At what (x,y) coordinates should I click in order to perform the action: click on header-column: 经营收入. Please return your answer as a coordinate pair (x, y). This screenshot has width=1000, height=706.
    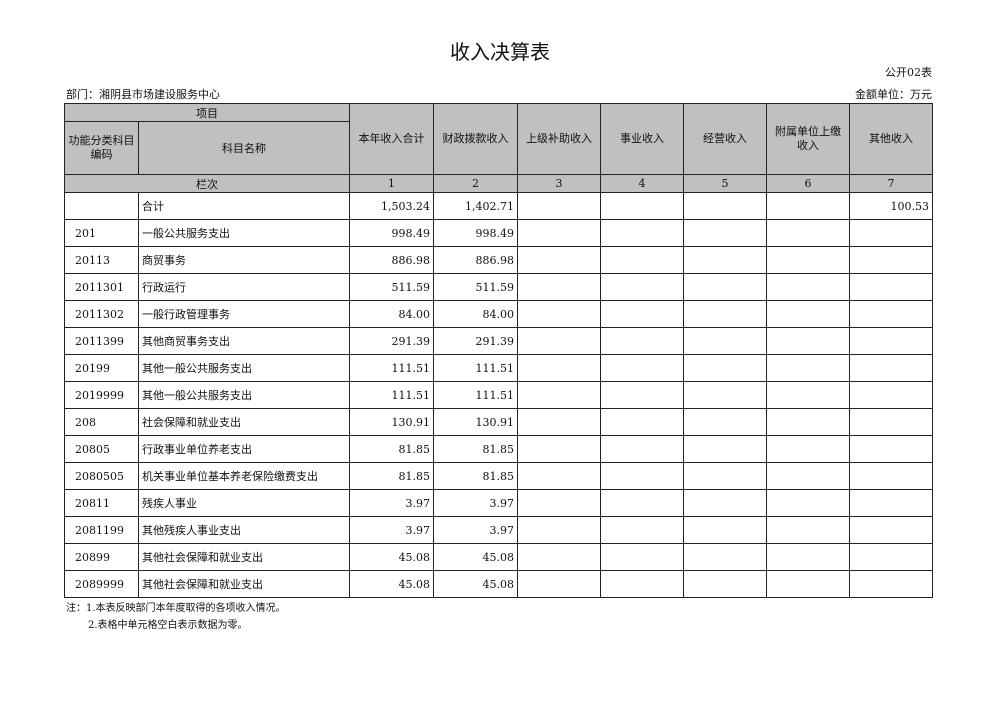
    Looking at the image, I should click on (725, 139).